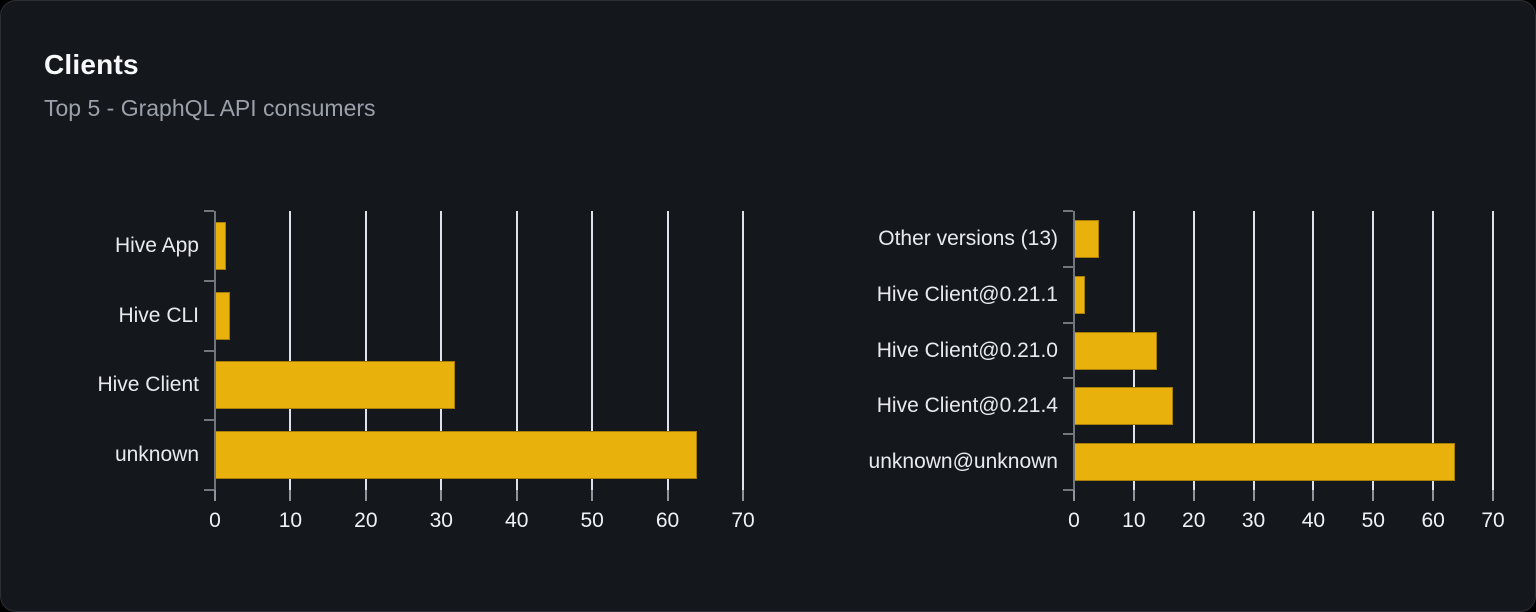  What do you see at coordinates (148, 385) in the screenshot?
I see `category-label: Hive Client` at bounding box center [148, 385].